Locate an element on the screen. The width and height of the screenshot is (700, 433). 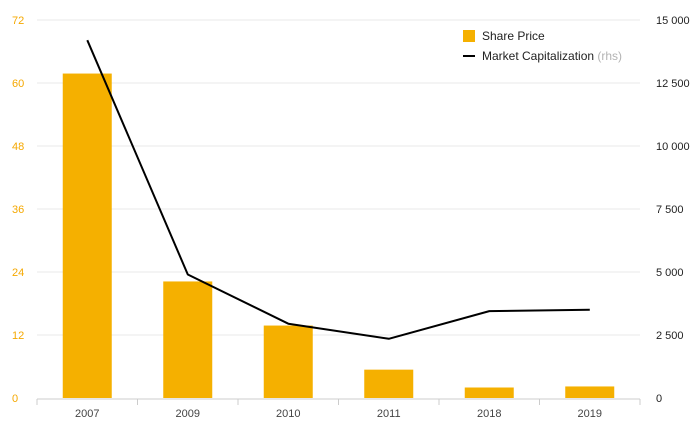
x-tick-label: 2019 is located at coordinates (590, 414).